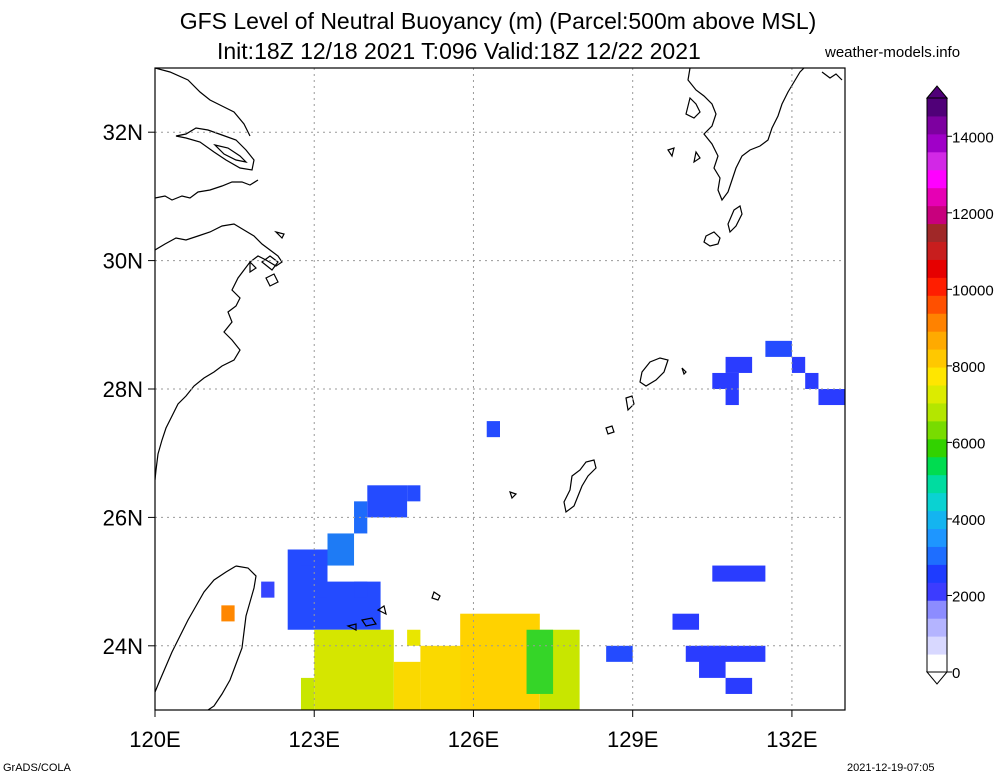 Image resolution: width=1000 pixels, height=779 pixels. Describe the element at coordinates (37, 768) in the screenshot. I see `software-credit: GrADS/COLA` at that location.